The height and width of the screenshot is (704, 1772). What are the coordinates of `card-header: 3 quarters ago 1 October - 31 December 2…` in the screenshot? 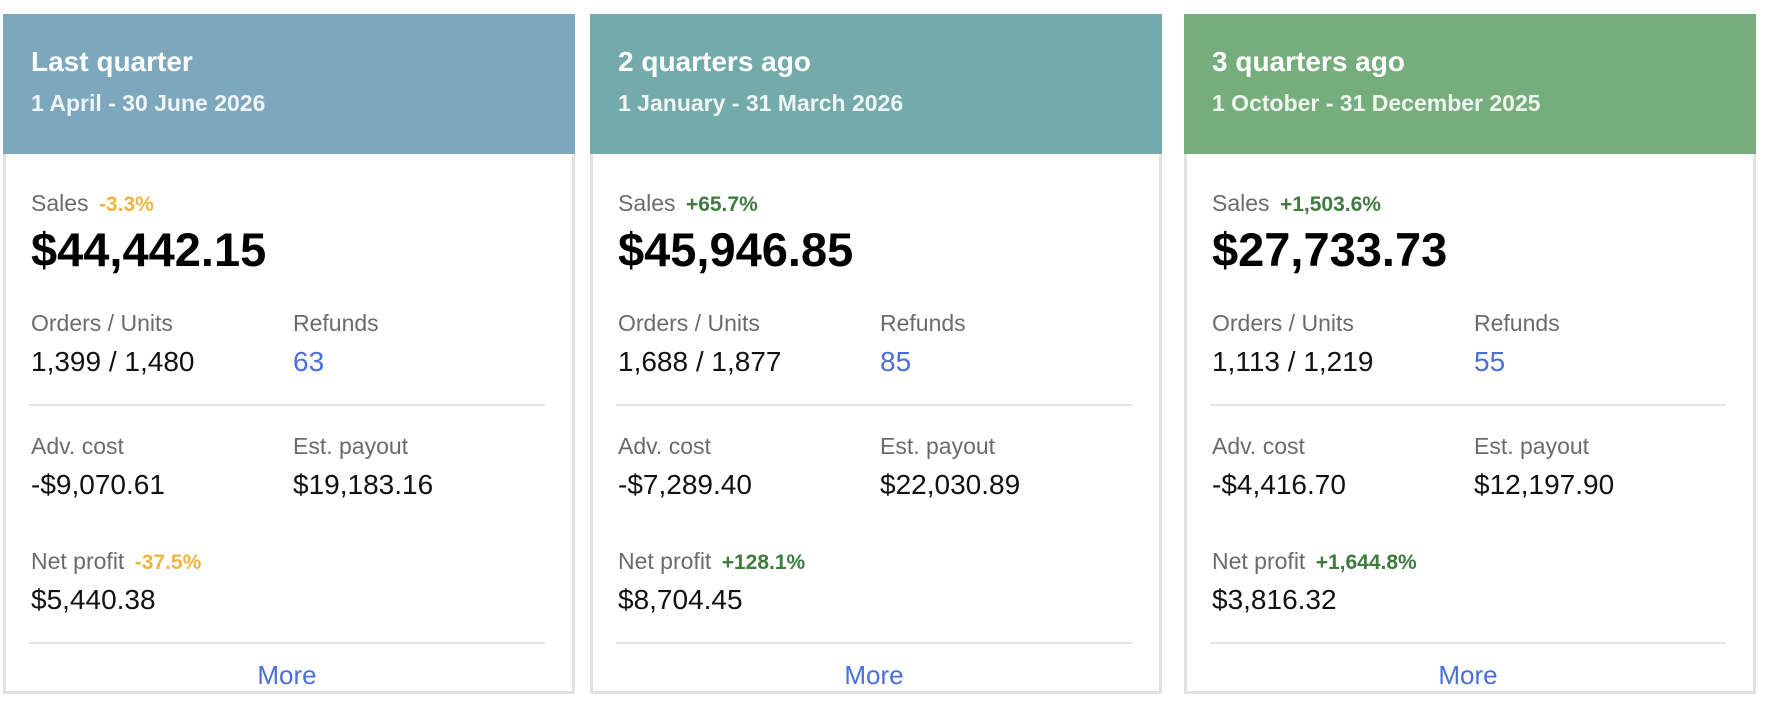 It's located at (1470, 84).